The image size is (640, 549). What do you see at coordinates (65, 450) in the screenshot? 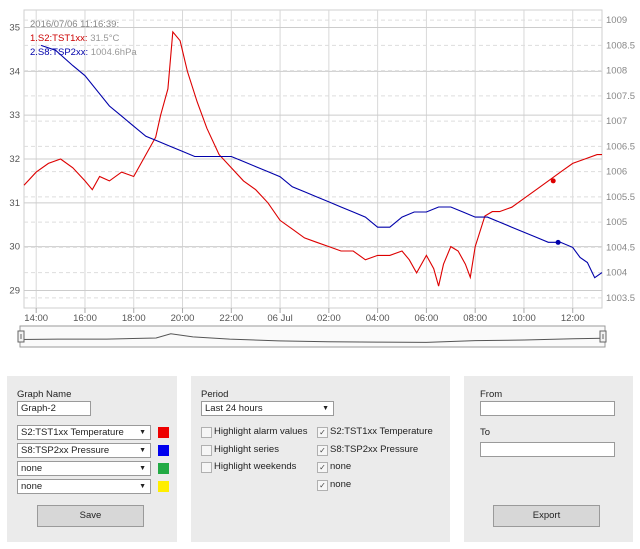
I see `series-2-select-value: S8:TSP2xx Pressure` at bounding box center [65, 450].